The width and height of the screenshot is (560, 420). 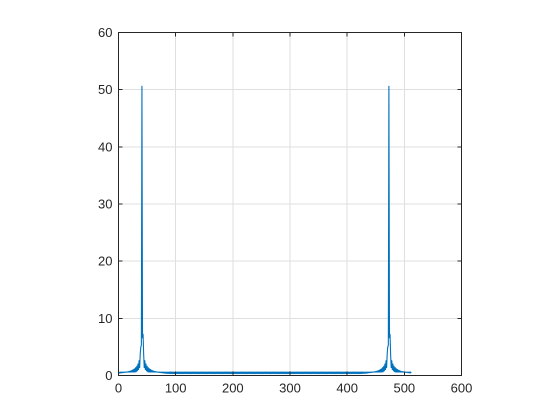 I want to click on x-tick-label: 300, so click(x=290, y=388).